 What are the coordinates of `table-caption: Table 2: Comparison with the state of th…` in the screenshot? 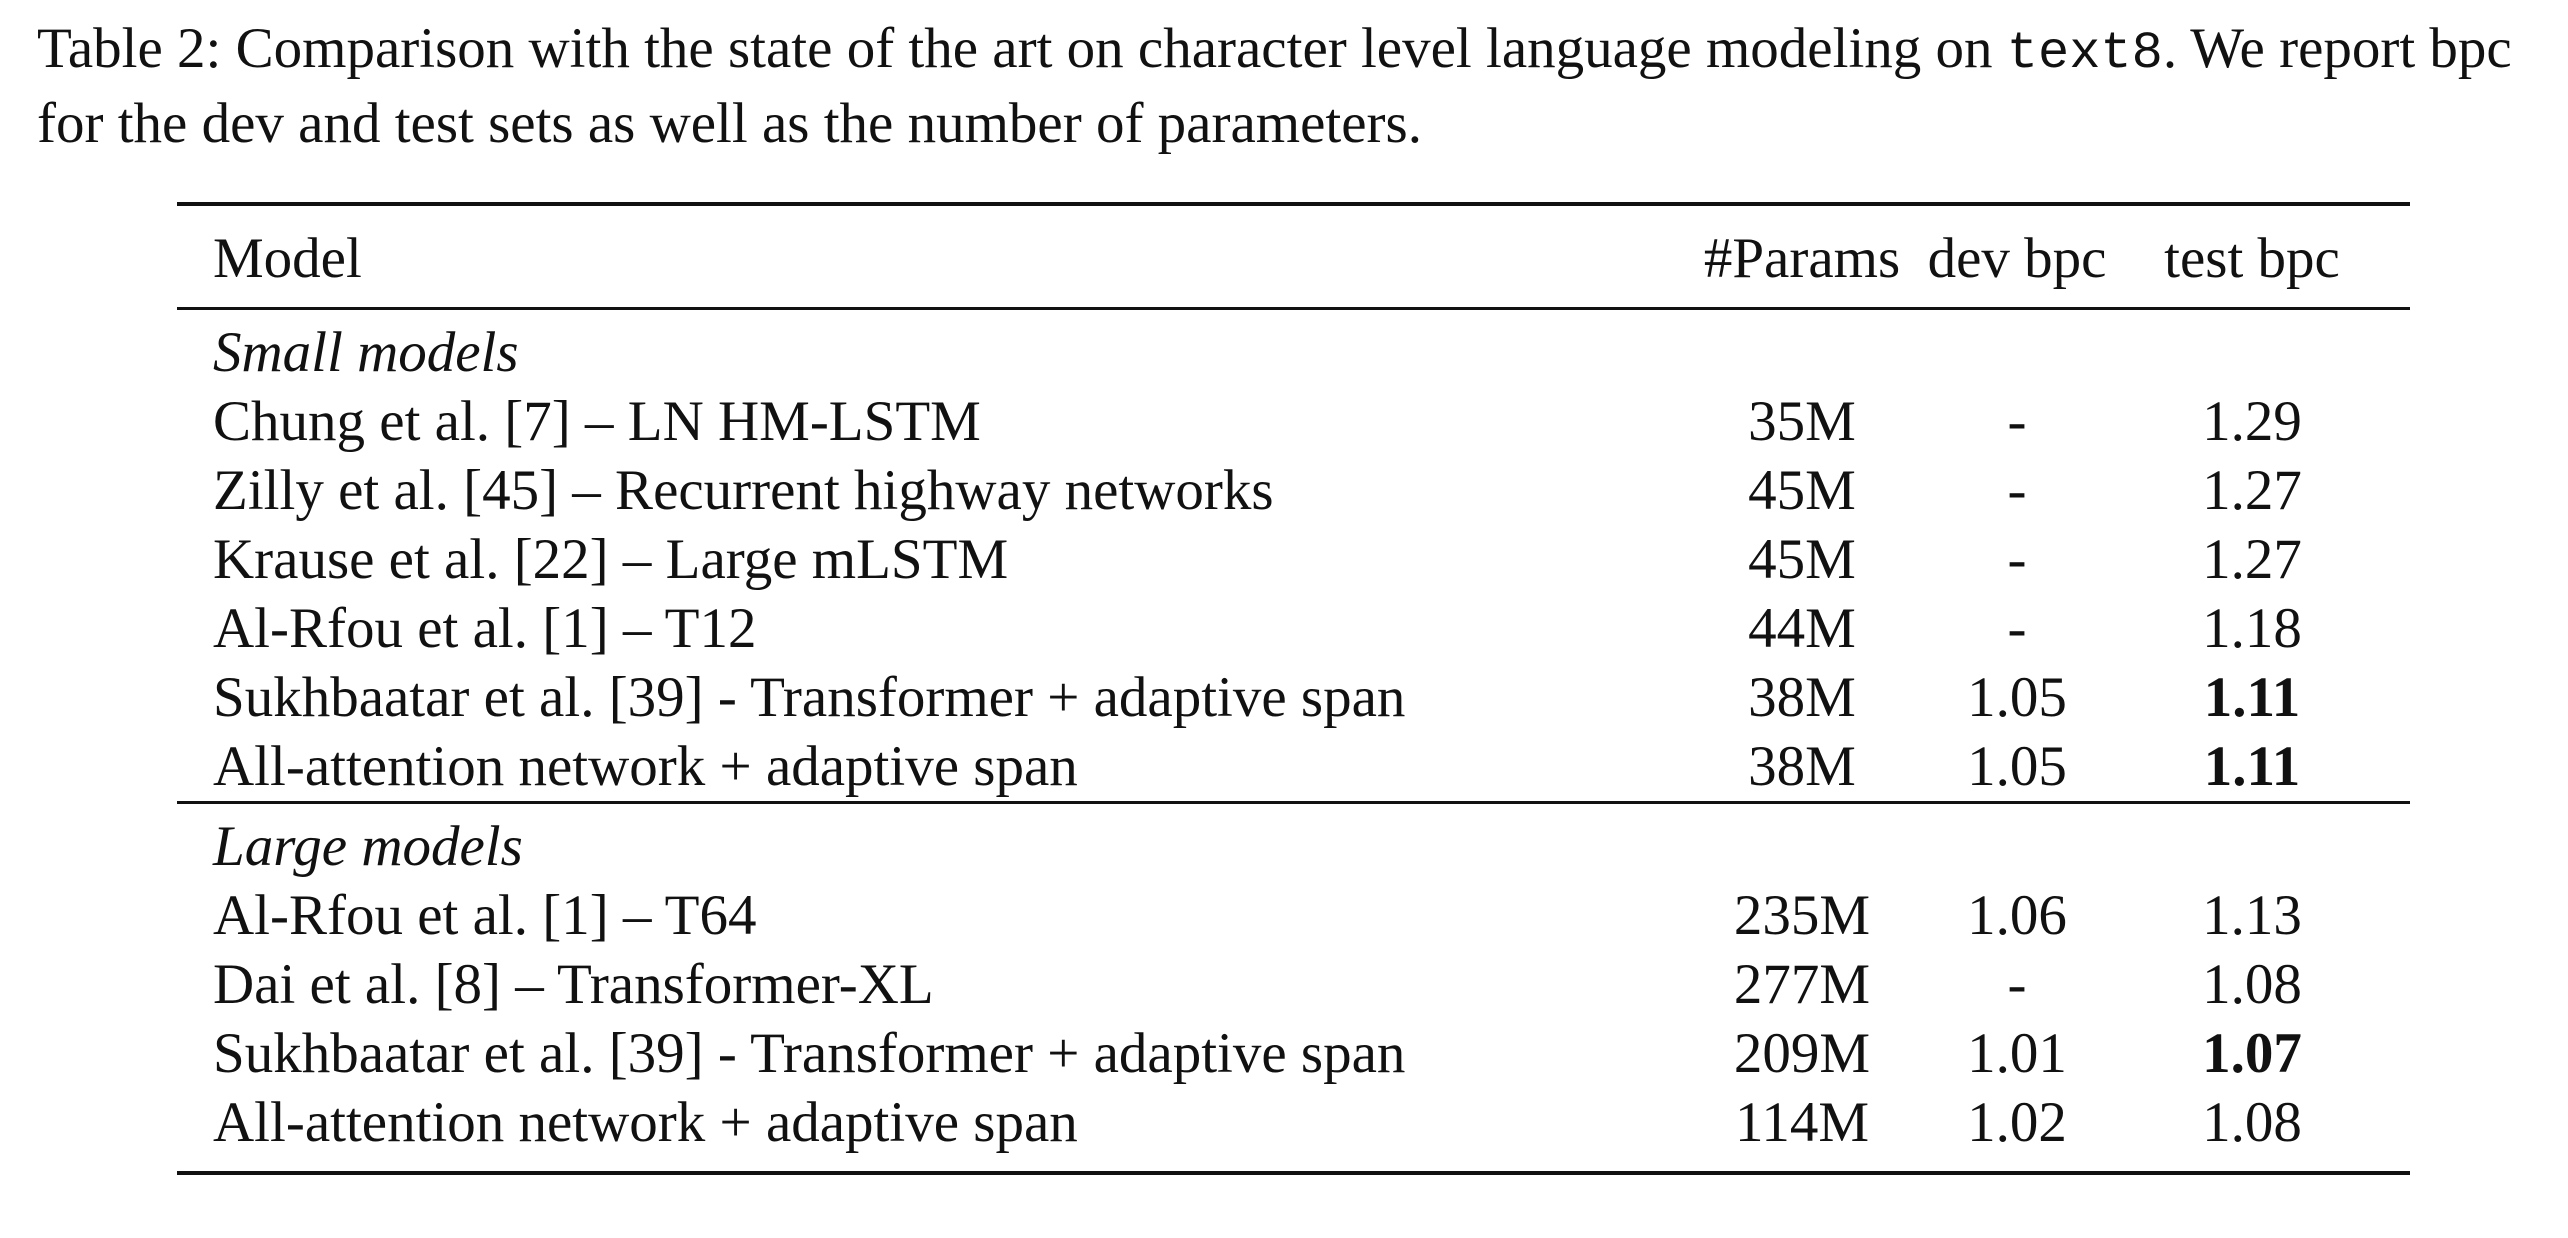 It's located at (1287, 86).